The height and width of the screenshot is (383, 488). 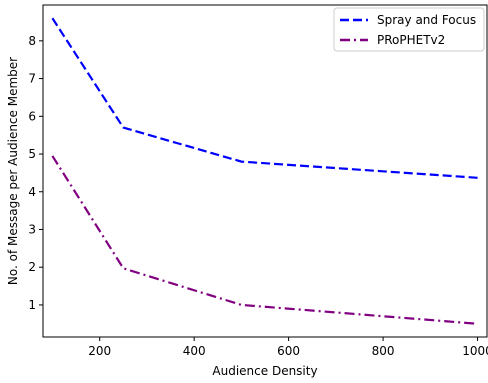 What do you see at coordinates (32, 229) in the screenshot?
I see `y-tick-label: 3` at bounding box center [32, 229].